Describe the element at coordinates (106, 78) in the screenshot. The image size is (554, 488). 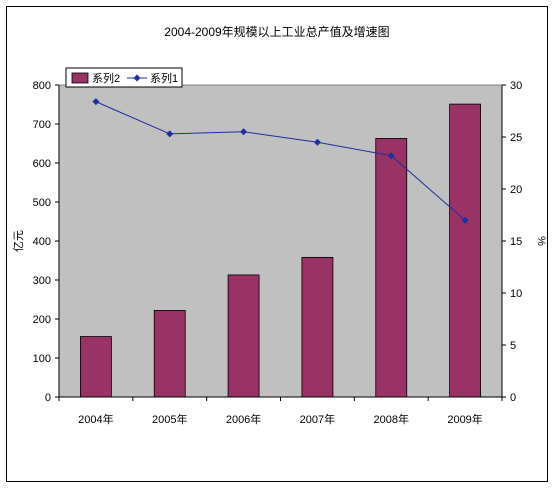
I see `legend-bar-label: 系列2` at that location.